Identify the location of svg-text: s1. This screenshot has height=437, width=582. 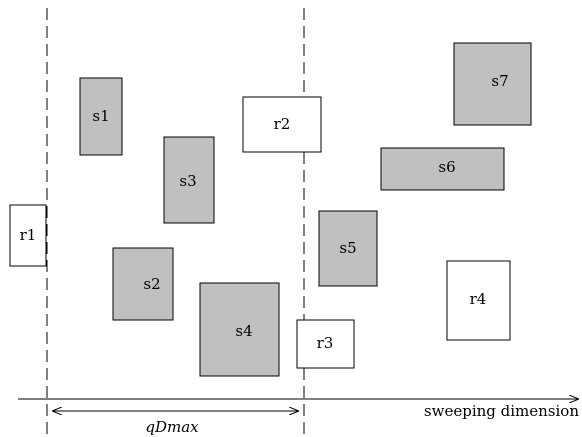
(100, 116).